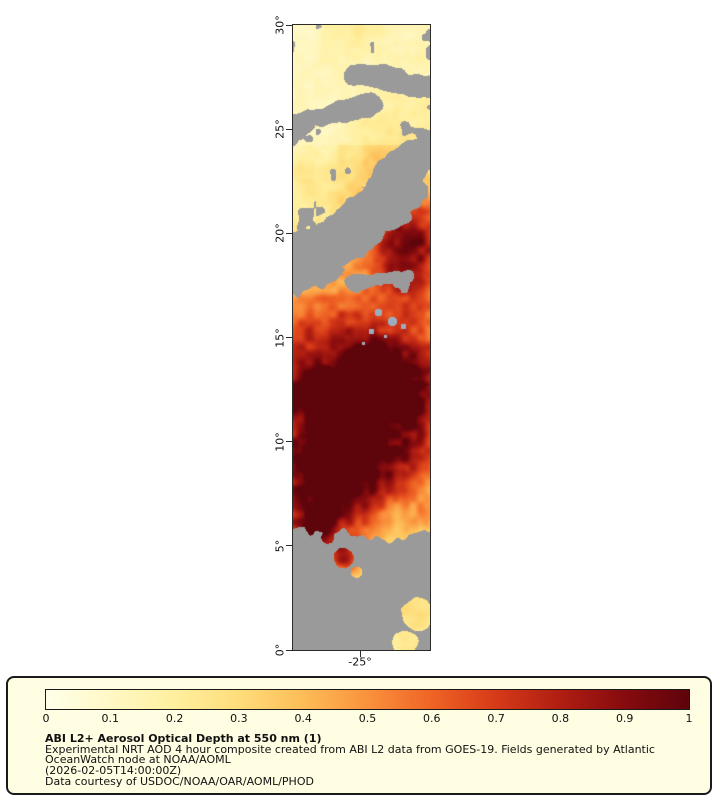  What do you see at coordinates (432, 718) in the screenshot?
I see `colorbar-tick-label: 0.6` at bounding box center [432, 718].